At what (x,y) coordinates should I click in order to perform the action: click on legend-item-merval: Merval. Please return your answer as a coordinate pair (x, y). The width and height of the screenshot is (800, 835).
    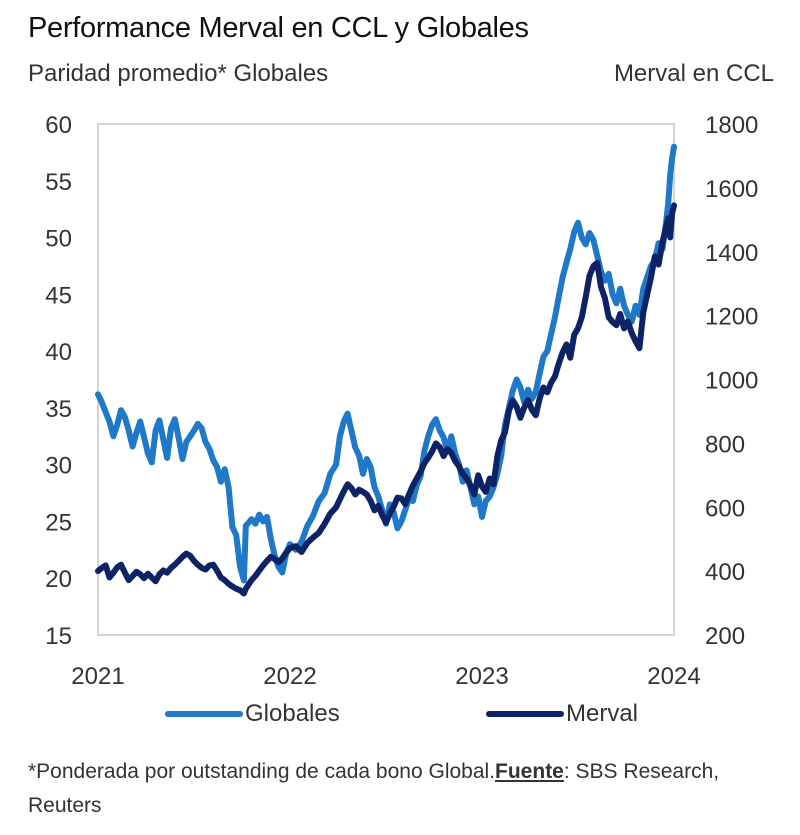
    Looking at the image, I should click on (562, 714).